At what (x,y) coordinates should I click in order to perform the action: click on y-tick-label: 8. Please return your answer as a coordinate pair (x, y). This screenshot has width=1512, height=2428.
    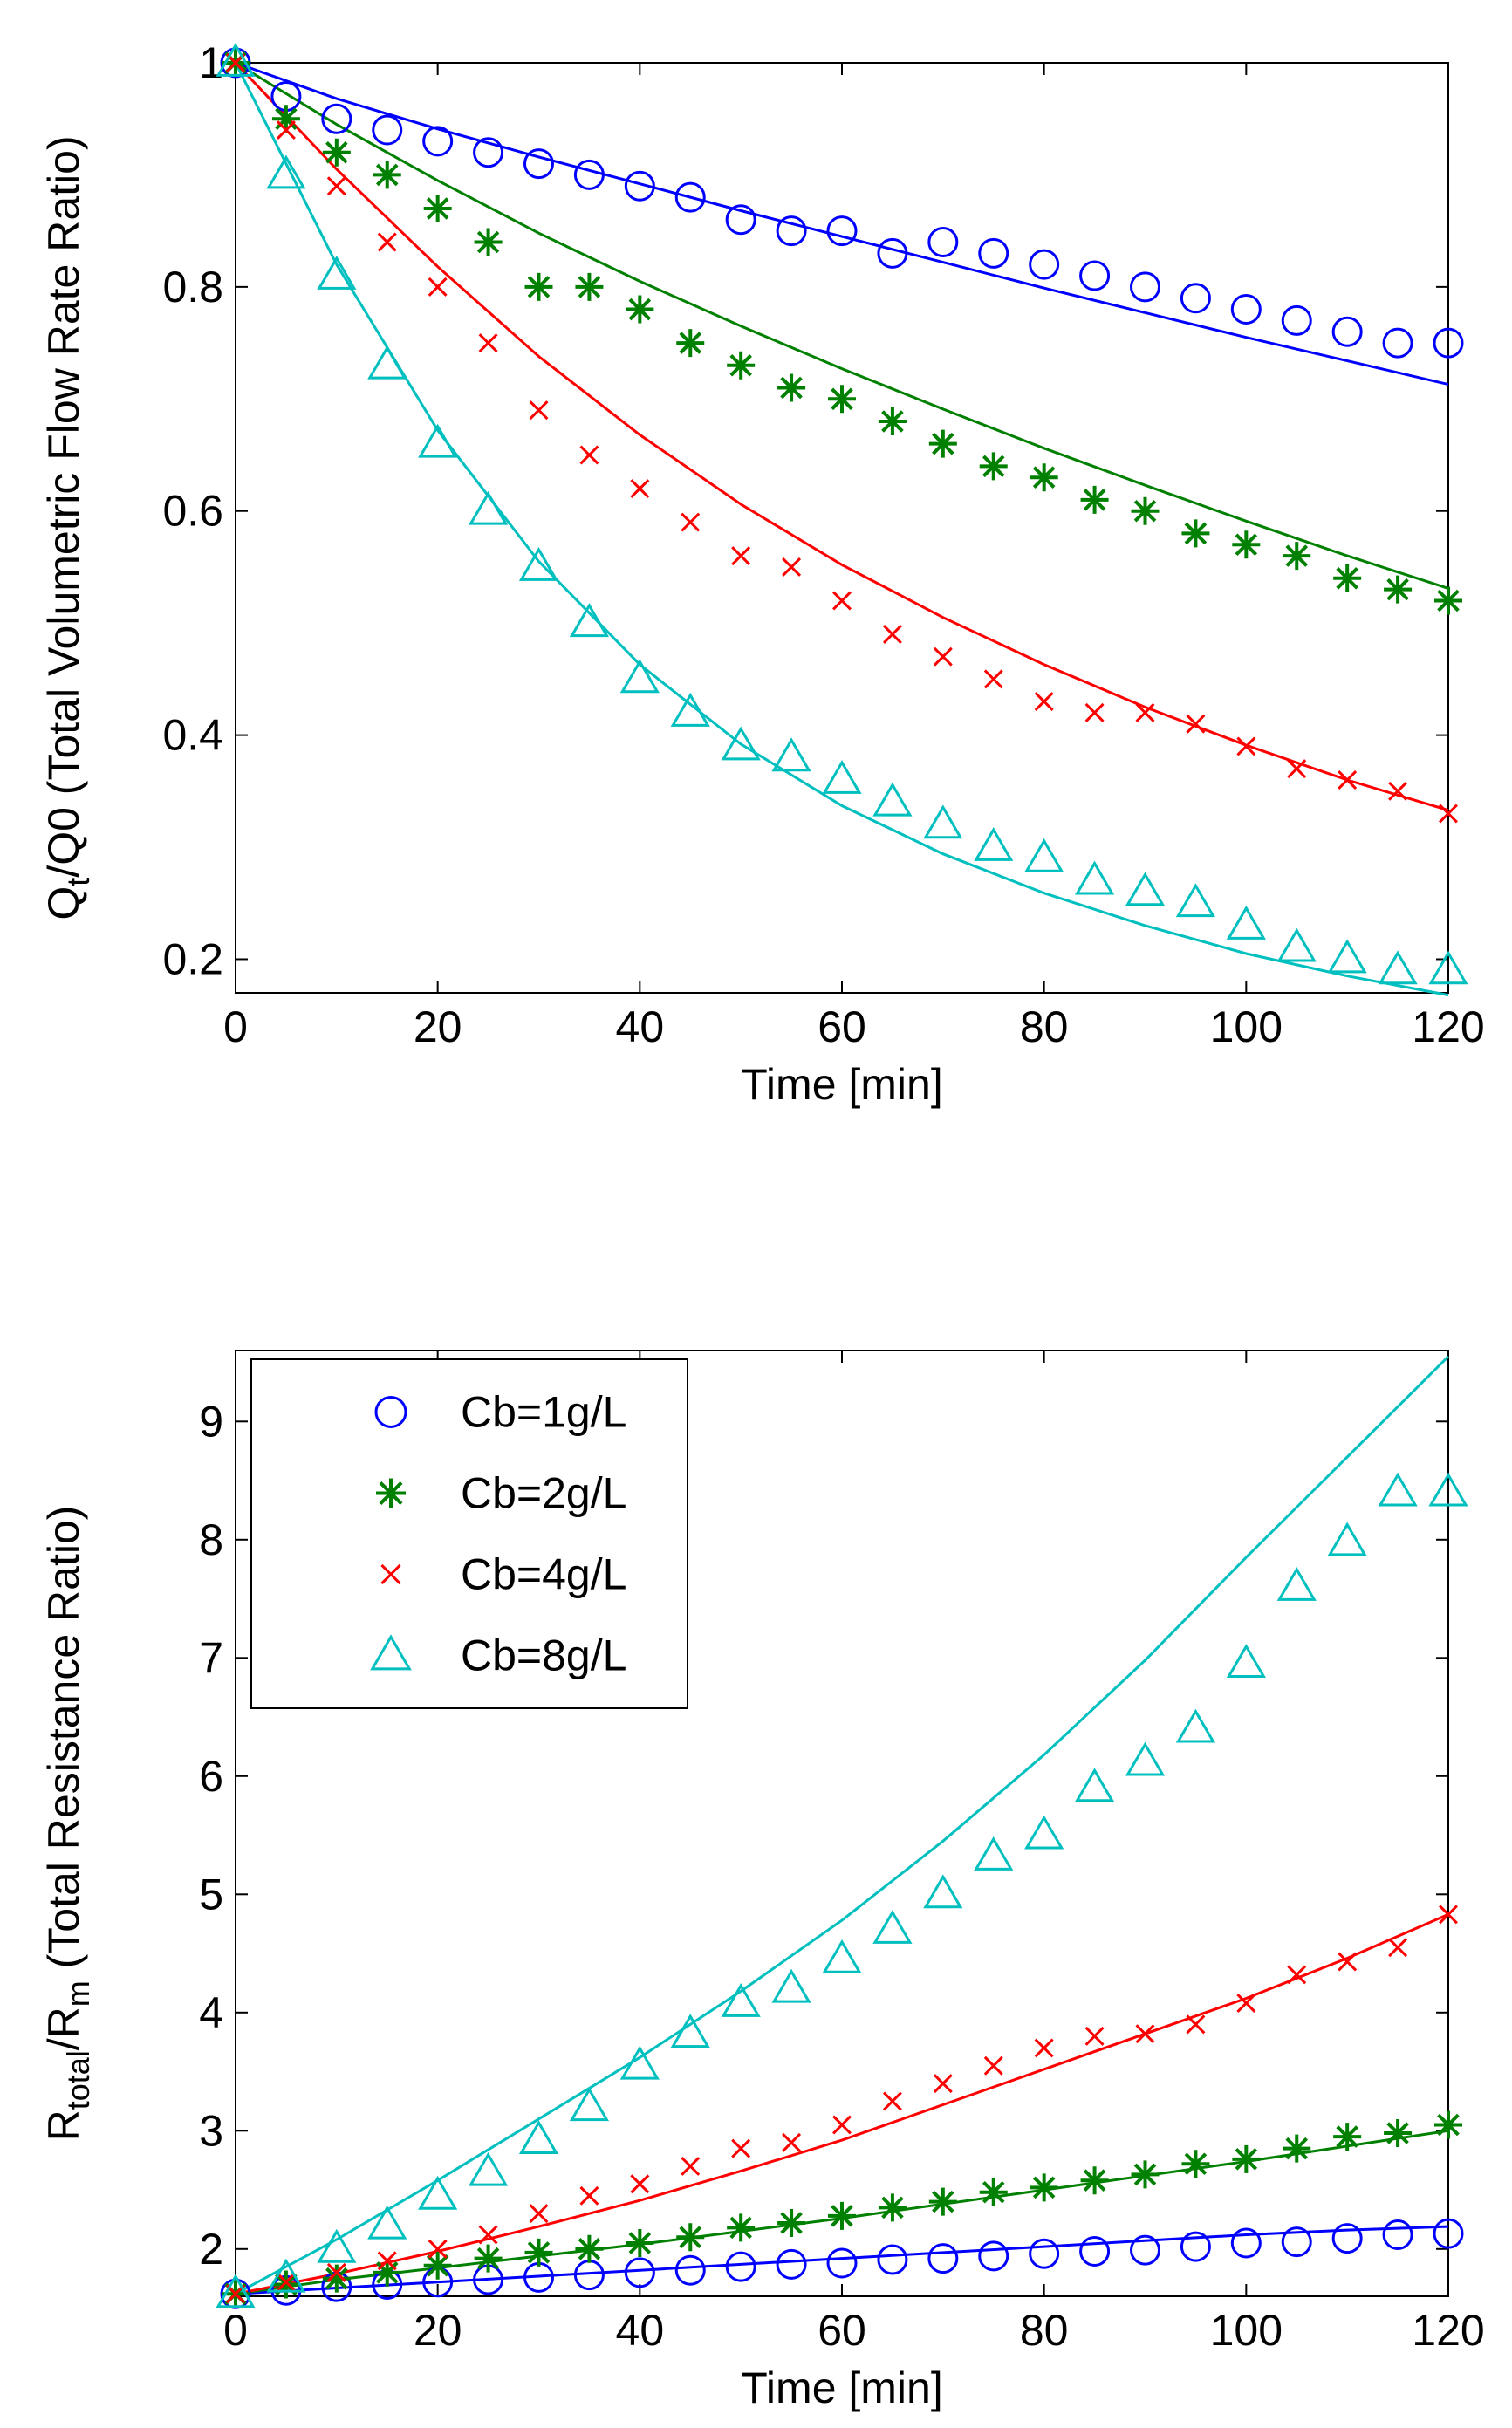
    Looking at the image, I should click on (211, 1539).